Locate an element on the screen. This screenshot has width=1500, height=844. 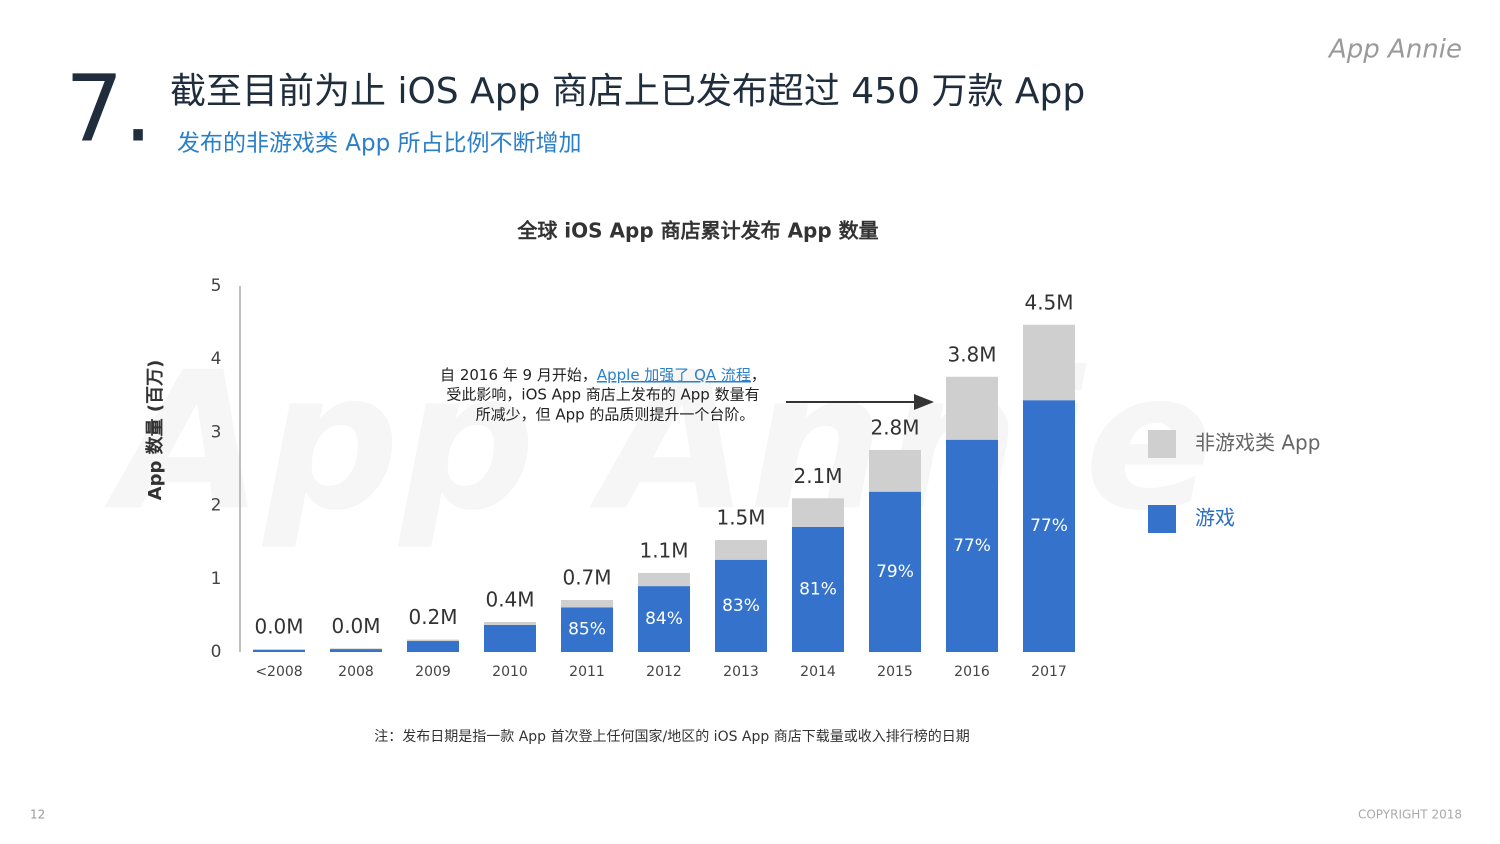
share-label: 85% is located at coordinates (587, 630).